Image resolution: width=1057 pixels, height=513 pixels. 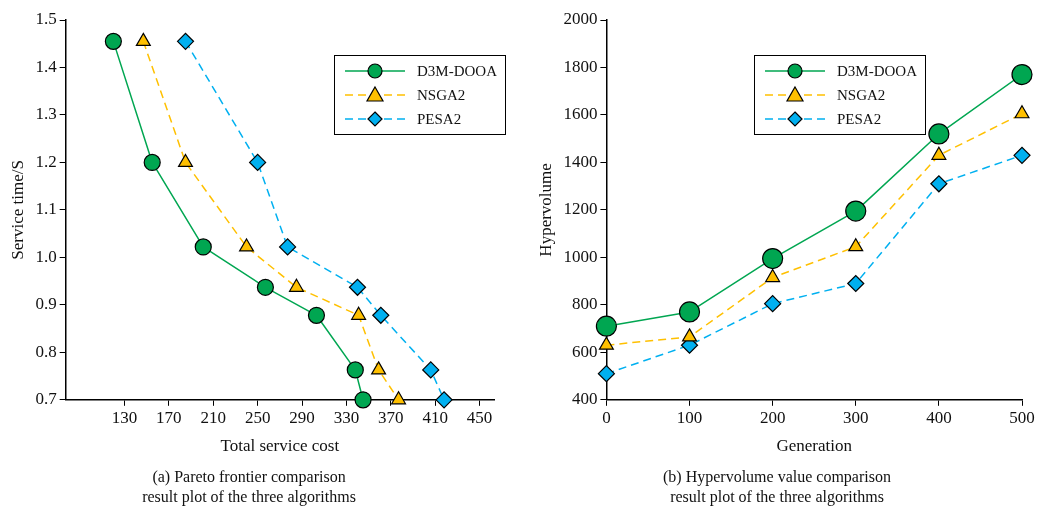 I want to click on x-tick-label: 450, so click(x=479, y=418).